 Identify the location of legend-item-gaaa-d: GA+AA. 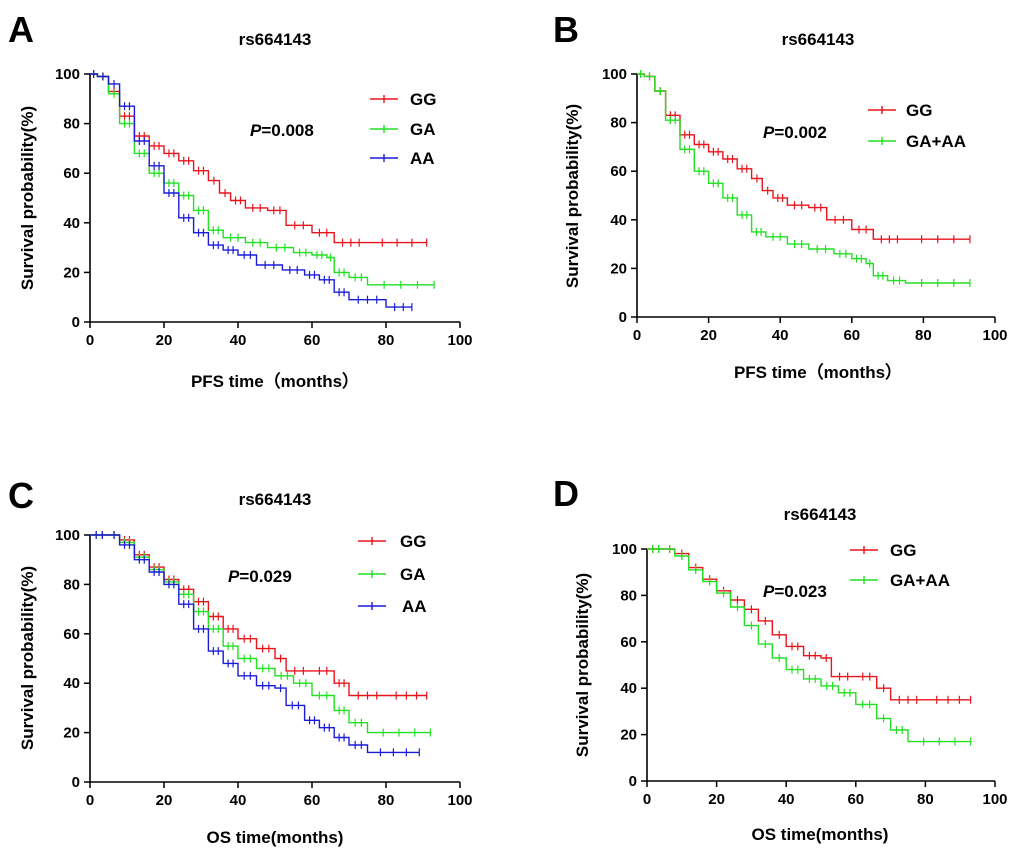
(900, 580).